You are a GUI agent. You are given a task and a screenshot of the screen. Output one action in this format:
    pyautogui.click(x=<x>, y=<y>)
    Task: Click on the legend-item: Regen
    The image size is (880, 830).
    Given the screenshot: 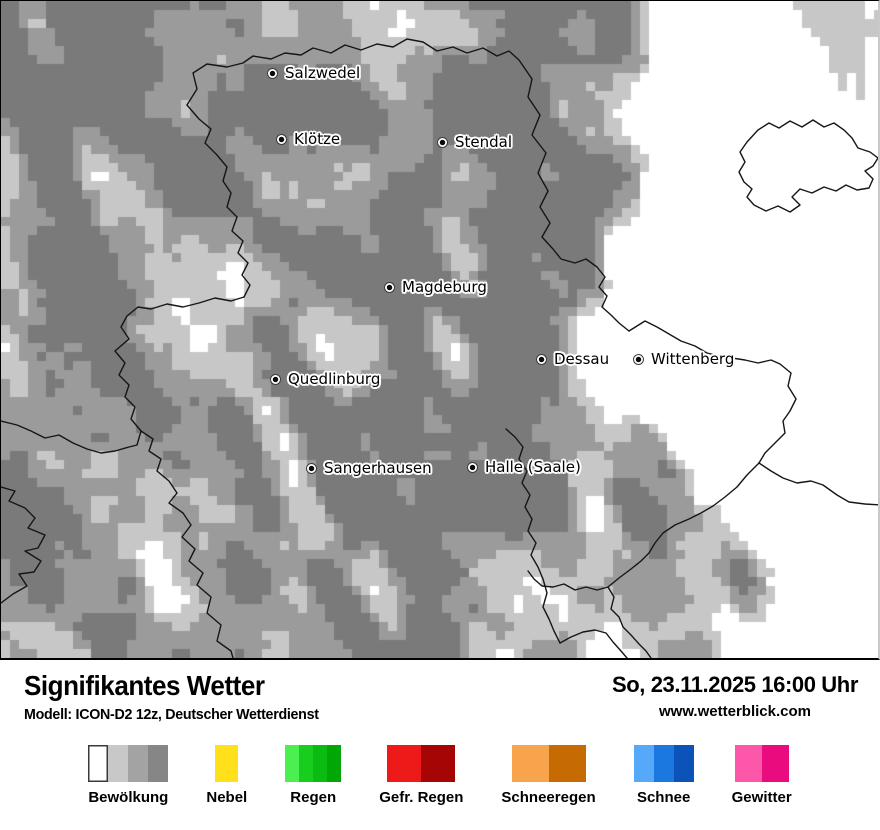 What is the action you would take?
    pyautogui.click(x=313, y=775)
    